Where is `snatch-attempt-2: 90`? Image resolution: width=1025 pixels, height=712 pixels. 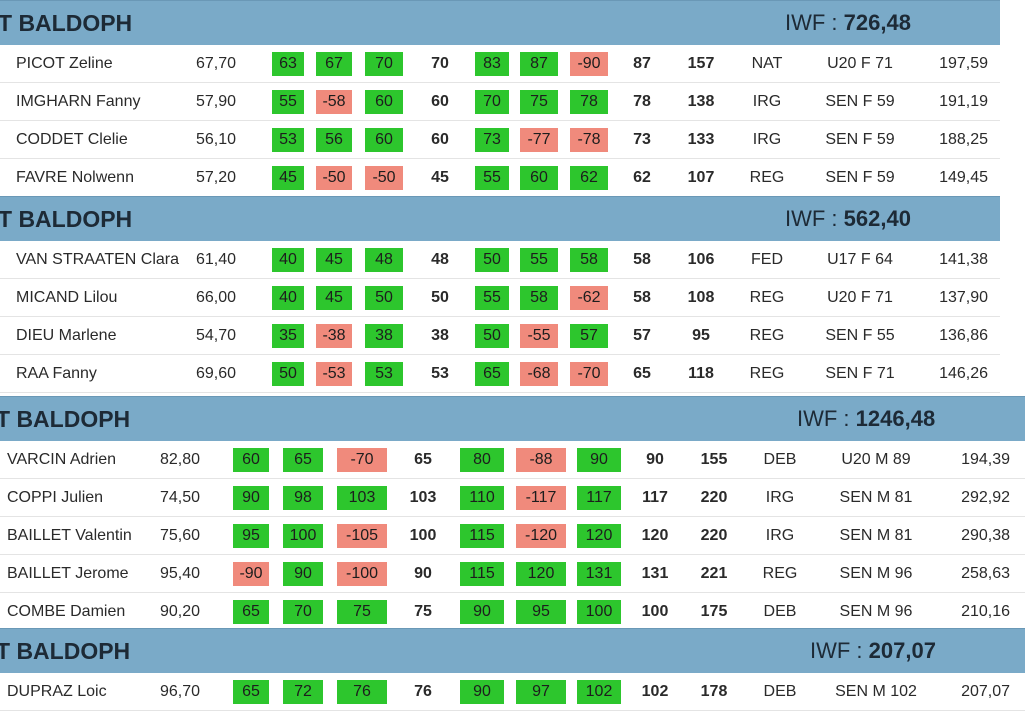 snatch-attempt-2: 90 is located at coordinates (303, 574).